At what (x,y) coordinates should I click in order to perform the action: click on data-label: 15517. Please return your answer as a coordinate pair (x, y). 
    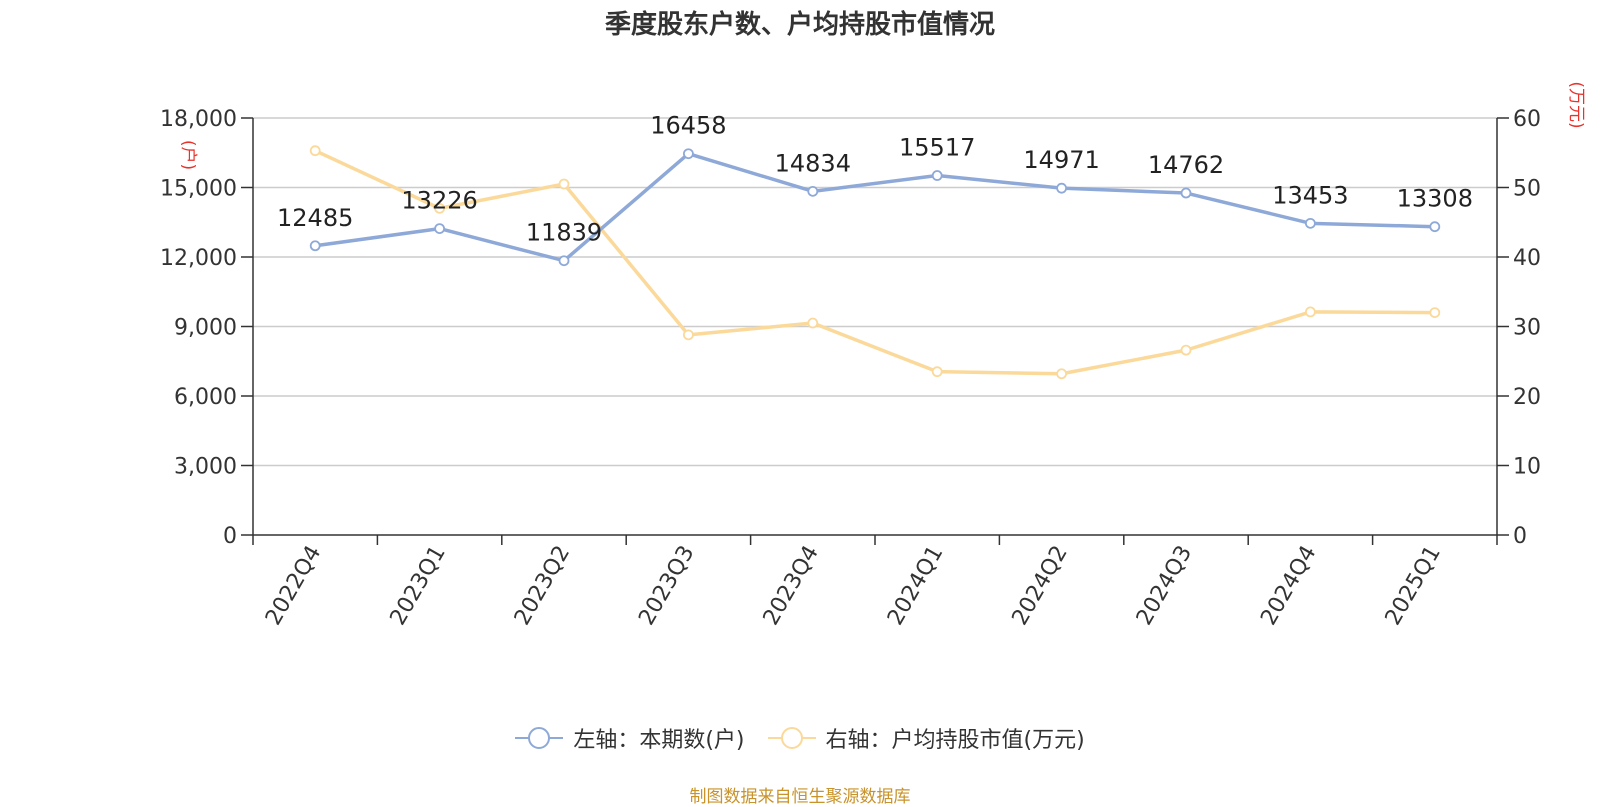
    Looking at the image, I should click on (937, 148).